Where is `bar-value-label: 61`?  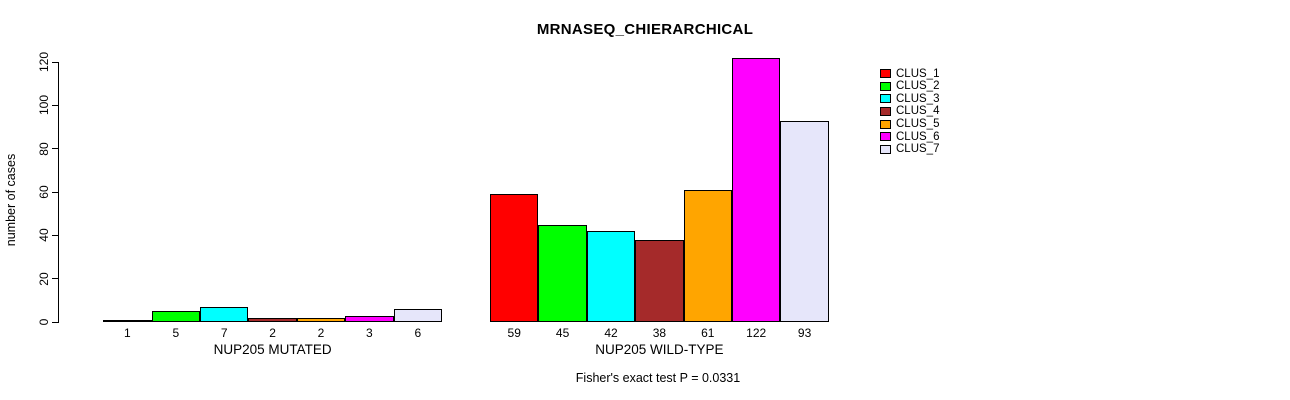
bar-value-label: 61 is located at coordinates (708, 332).